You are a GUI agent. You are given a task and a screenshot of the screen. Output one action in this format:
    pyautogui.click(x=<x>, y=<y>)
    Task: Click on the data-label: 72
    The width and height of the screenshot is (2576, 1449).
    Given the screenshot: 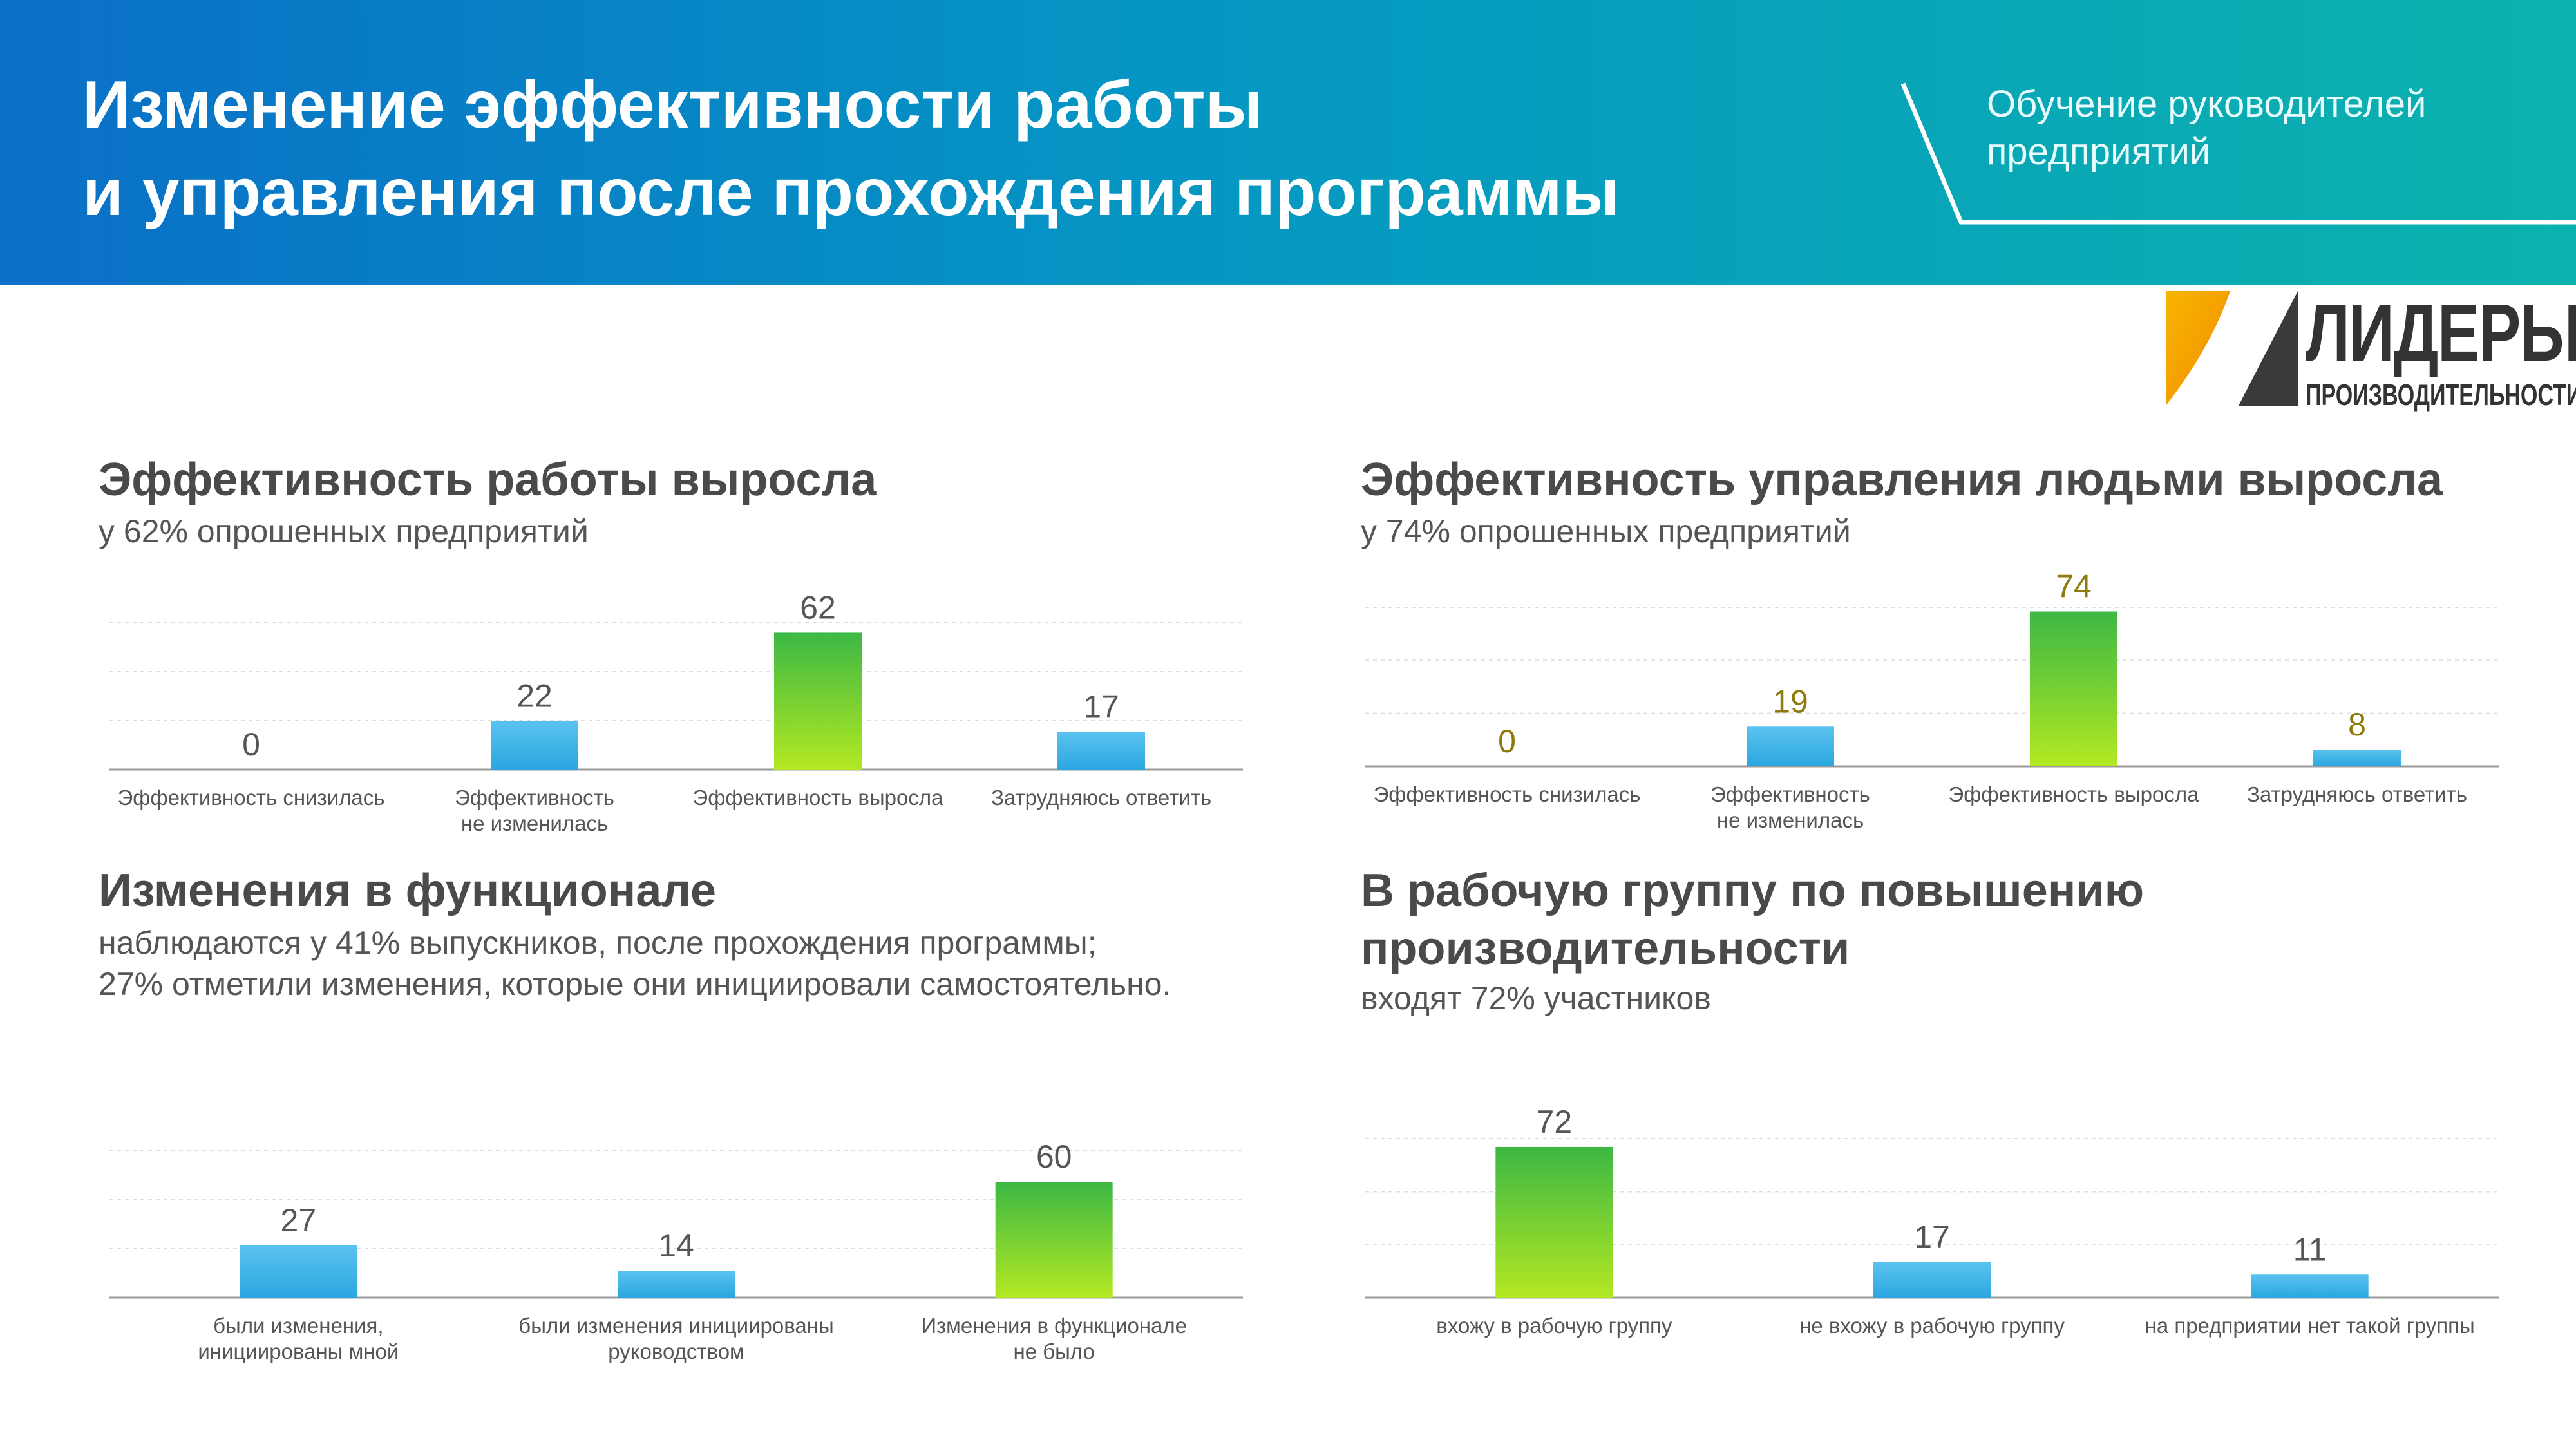 What is the action you would take?
    pyautogui.click(x=1555, y=1122)
    